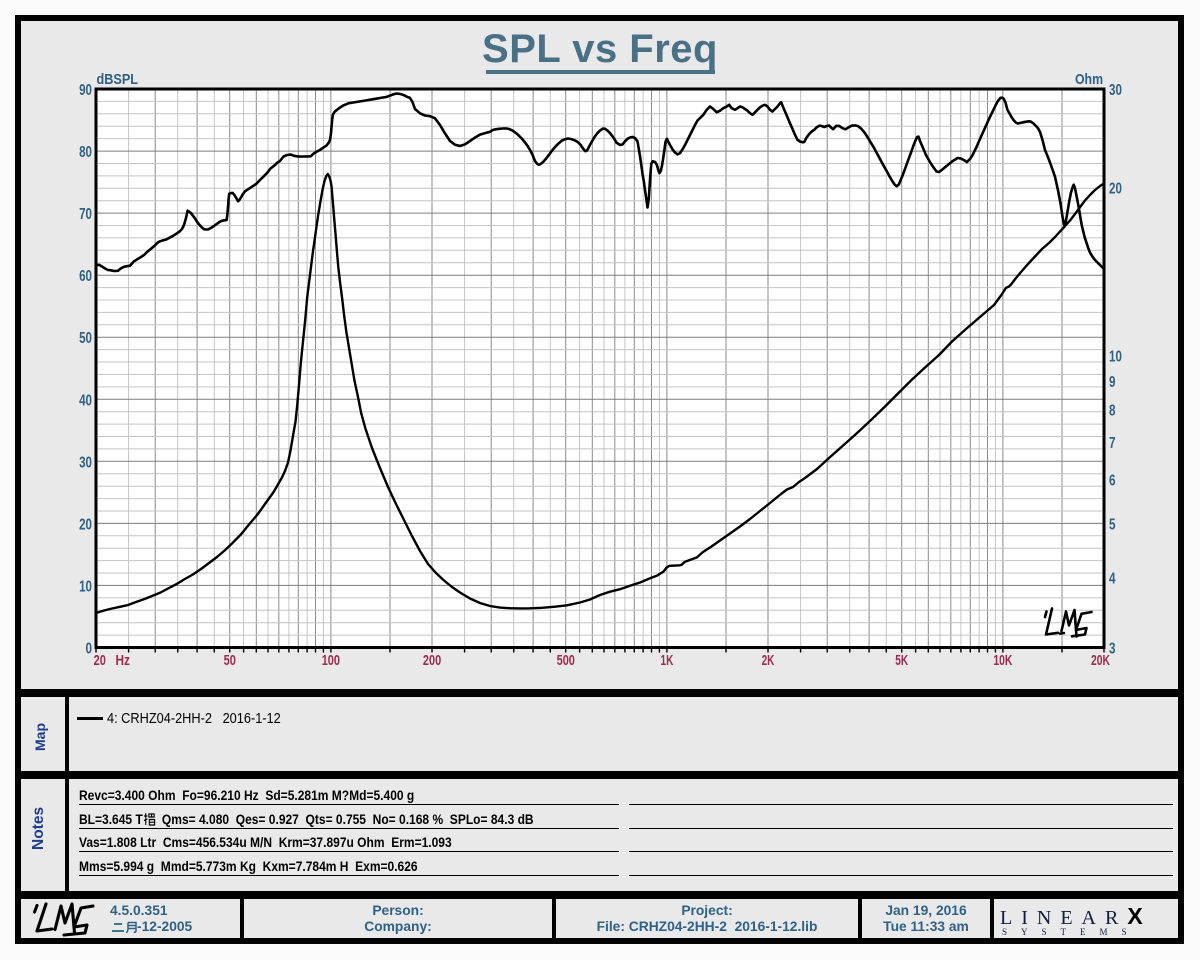 Image resolution: width=1200 pixels, height=960 pixels. I want to click on svg-text: Ohm, so click(1089, 79).